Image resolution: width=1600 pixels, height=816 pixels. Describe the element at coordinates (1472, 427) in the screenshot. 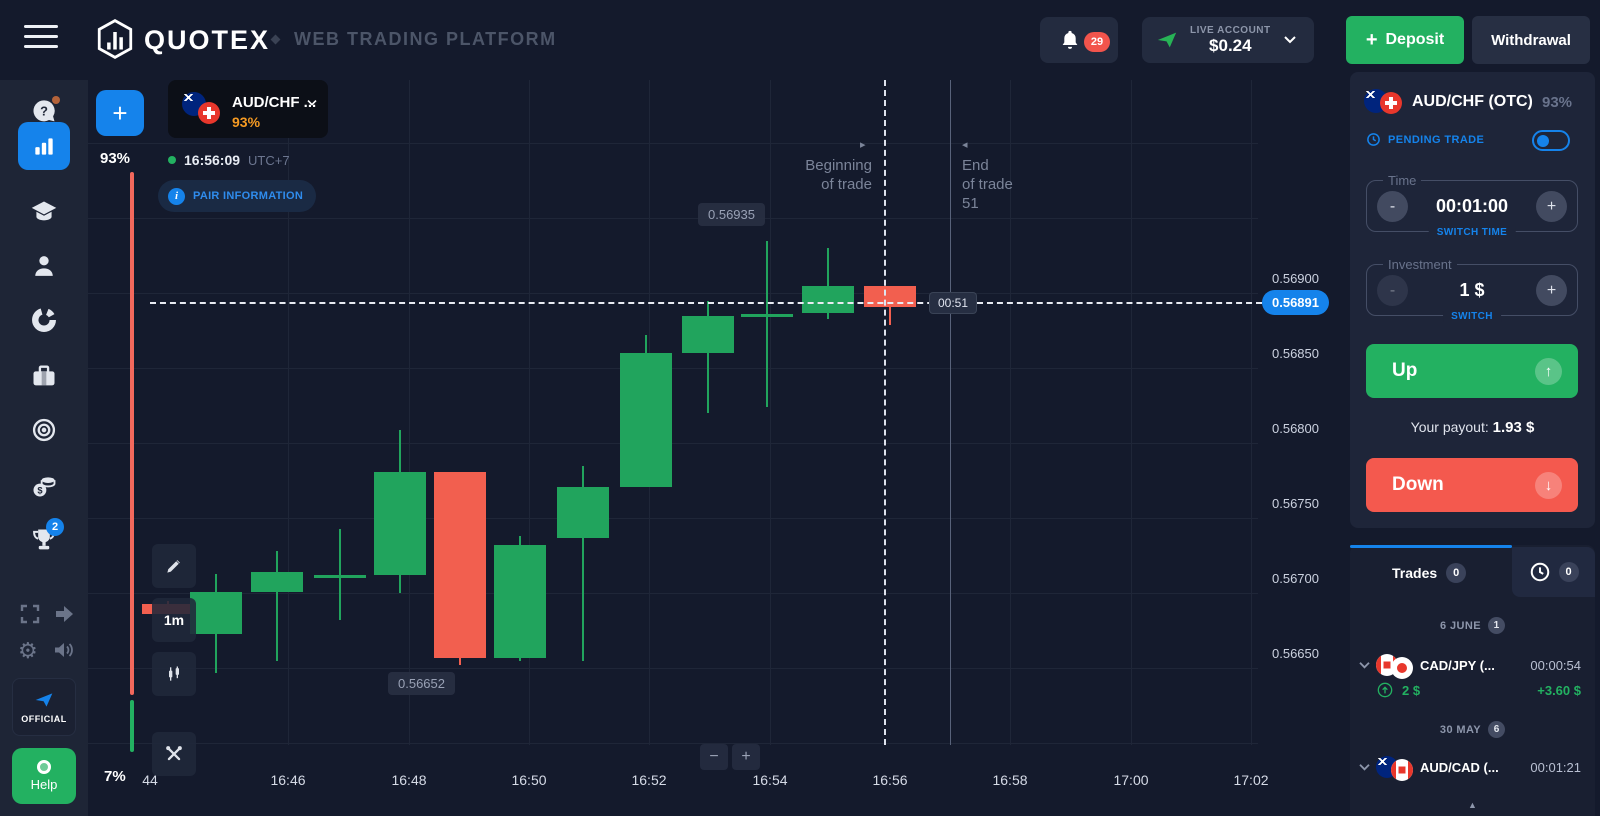

I see `payout-line: Your payout: 1.93 $` at that location.